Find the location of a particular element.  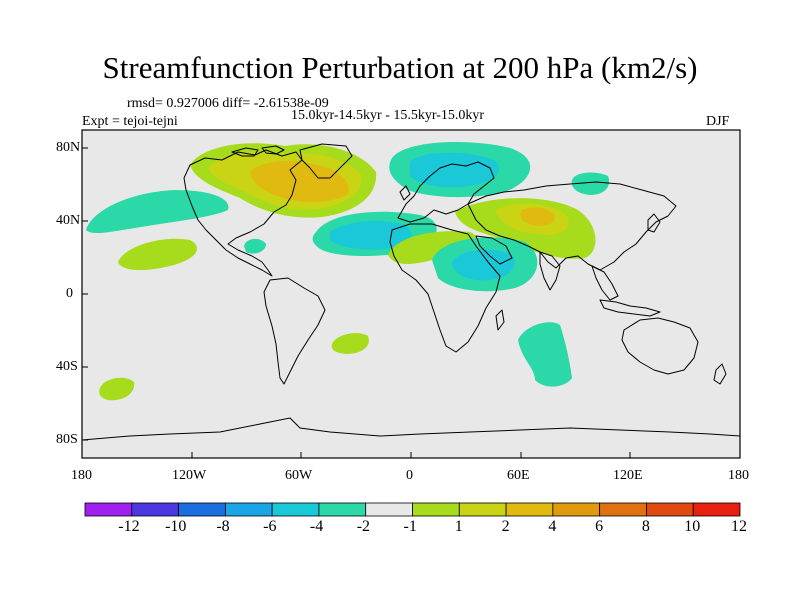

colorbar-label: 10 is located at coordinates (692, 526).